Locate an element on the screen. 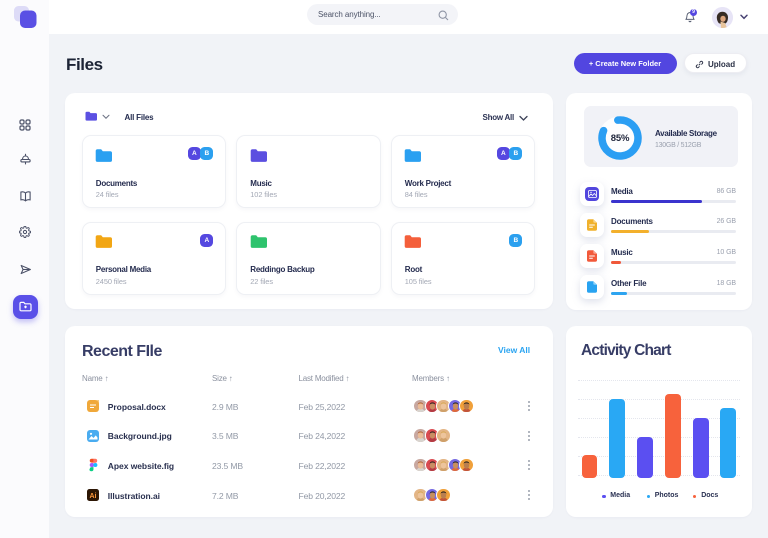 Image resolution: width=768 pixels, height=538 pixels. svg-text: Ai is located at coordinates (93, 496).